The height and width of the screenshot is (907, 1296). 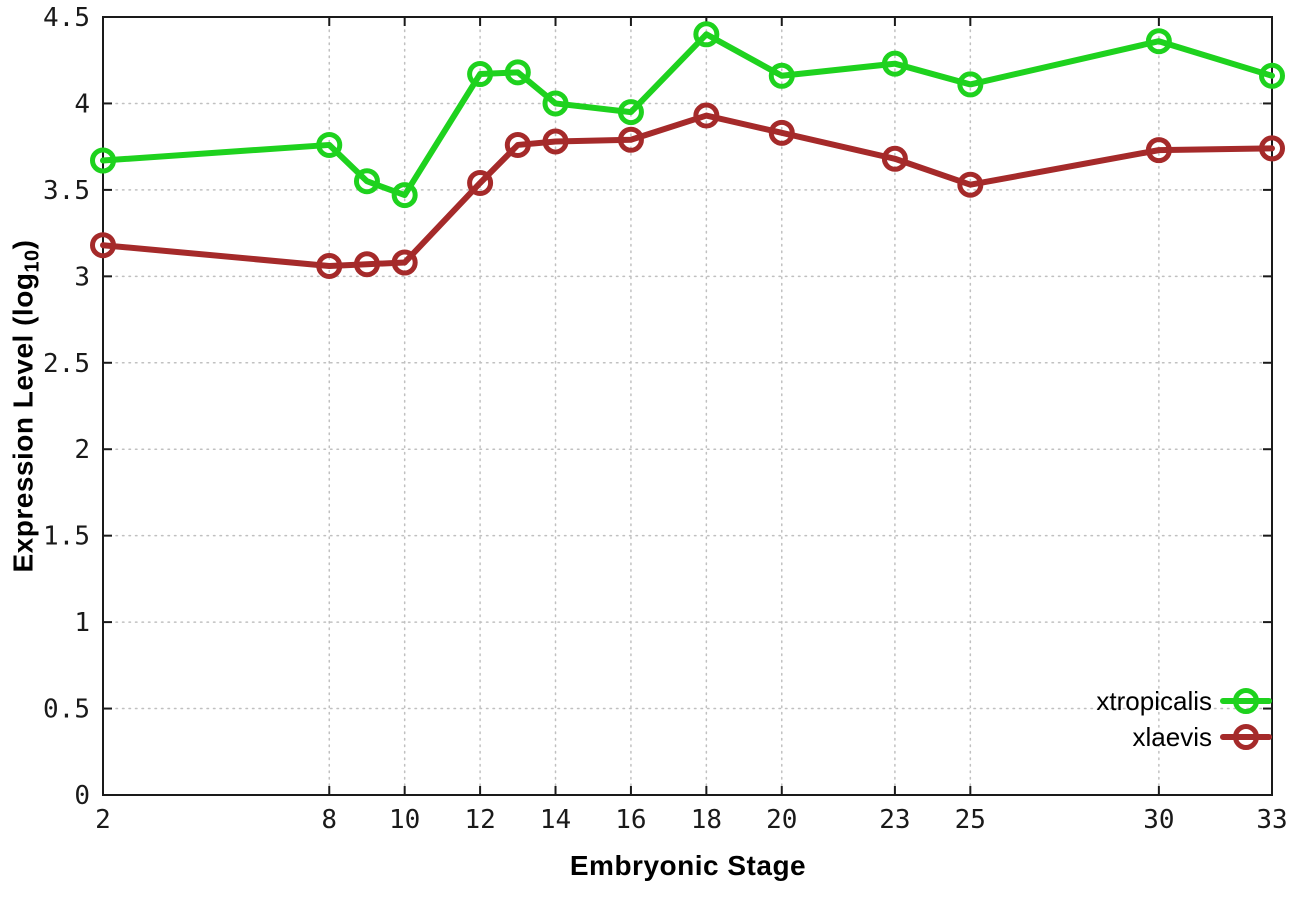 What do you see at coordinates (1246, 737) in the screenshot?
I see `legend-marker-icon-xlaevis` at bounding box center [1246, 737].